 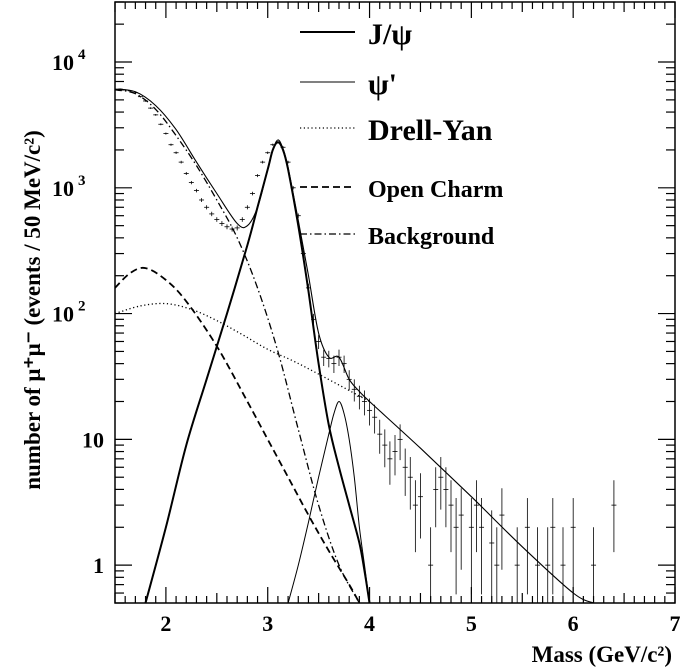 What do you see at coordinates (430, 130) in the screenshot?
I see `legend-label: Drell-Yan` at bounding box center [430, 130].